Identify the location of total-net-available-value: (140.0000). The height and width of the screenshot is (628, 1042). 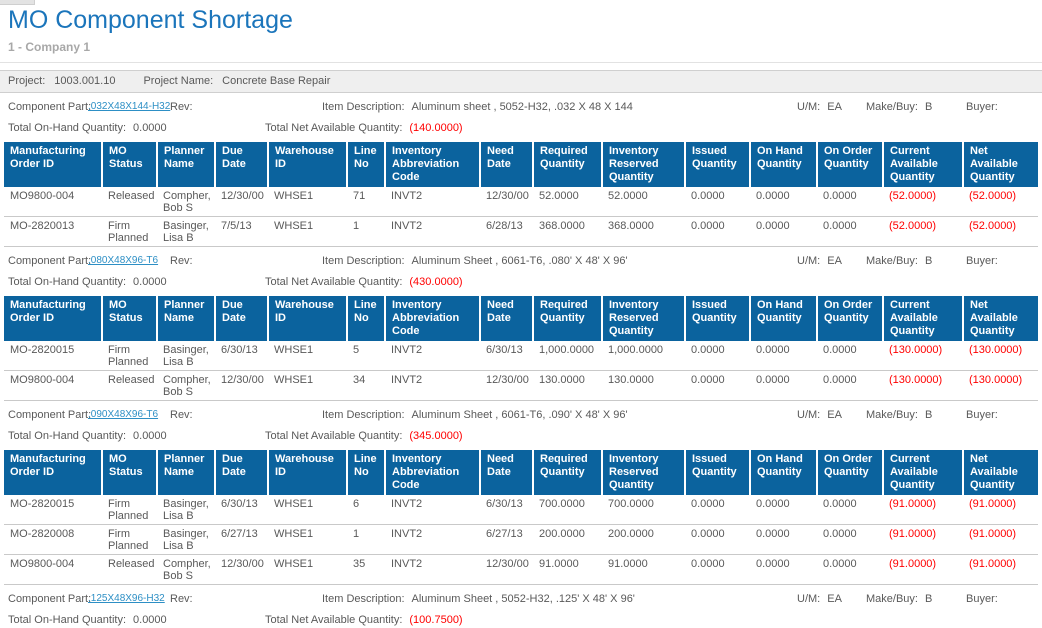
(436, 128).